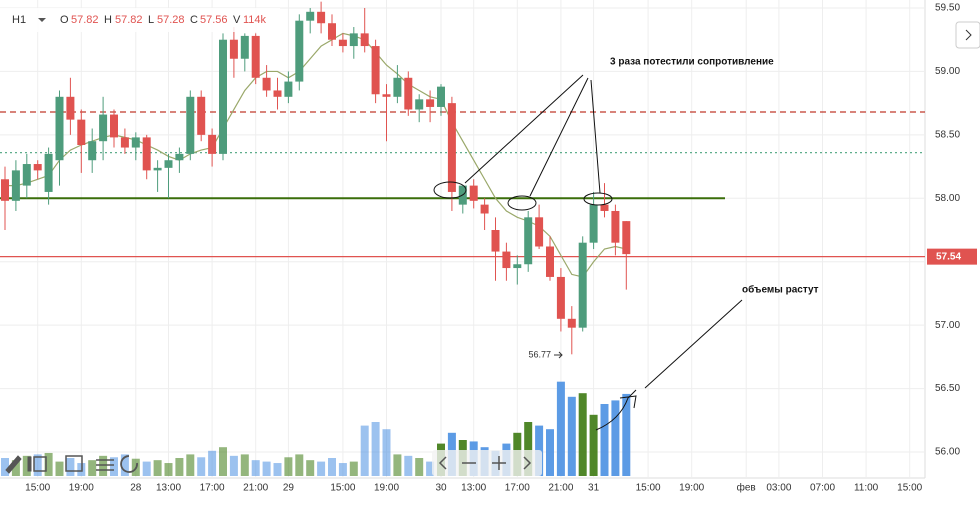 This screenshot has height=506, width=980. What do you see at coordinates (136, 488) in the screenshot?
I see `x-tick-label: 28` at bounding box center [136, 488].